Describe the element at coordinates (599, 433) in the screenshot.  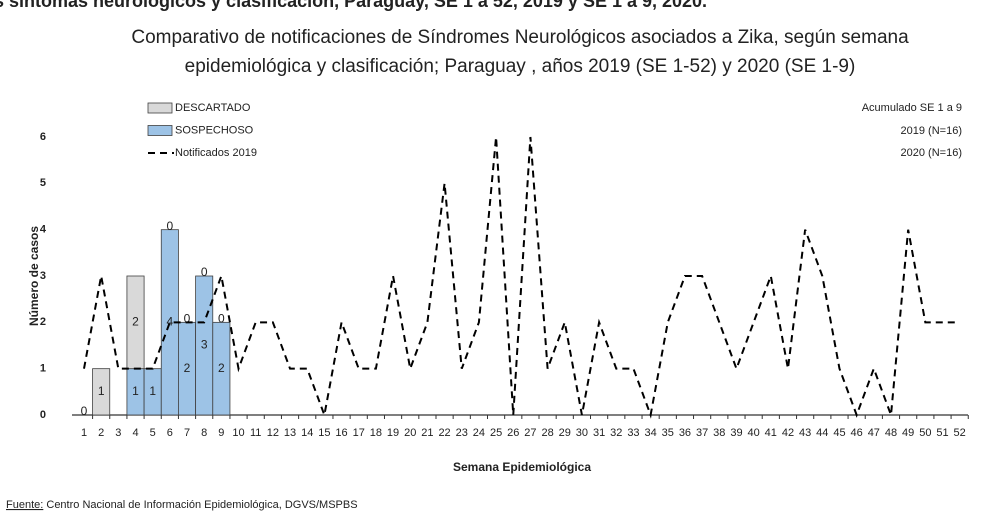
I see `x-tick-label: 31` at that location.